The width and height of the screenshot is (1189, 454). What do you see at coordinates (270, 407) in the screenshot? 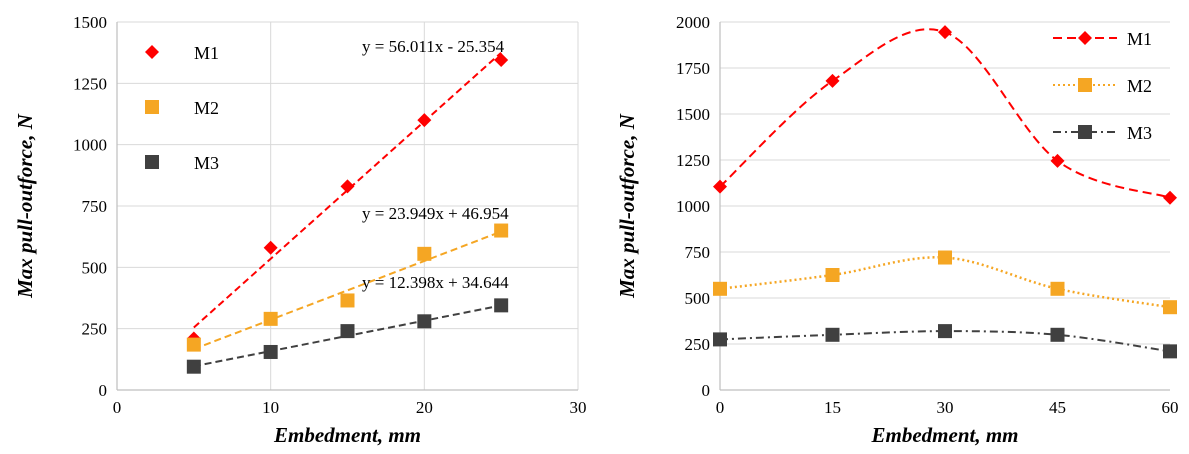
I see `x-tick-label: 10` at bounding box center [270, 407].